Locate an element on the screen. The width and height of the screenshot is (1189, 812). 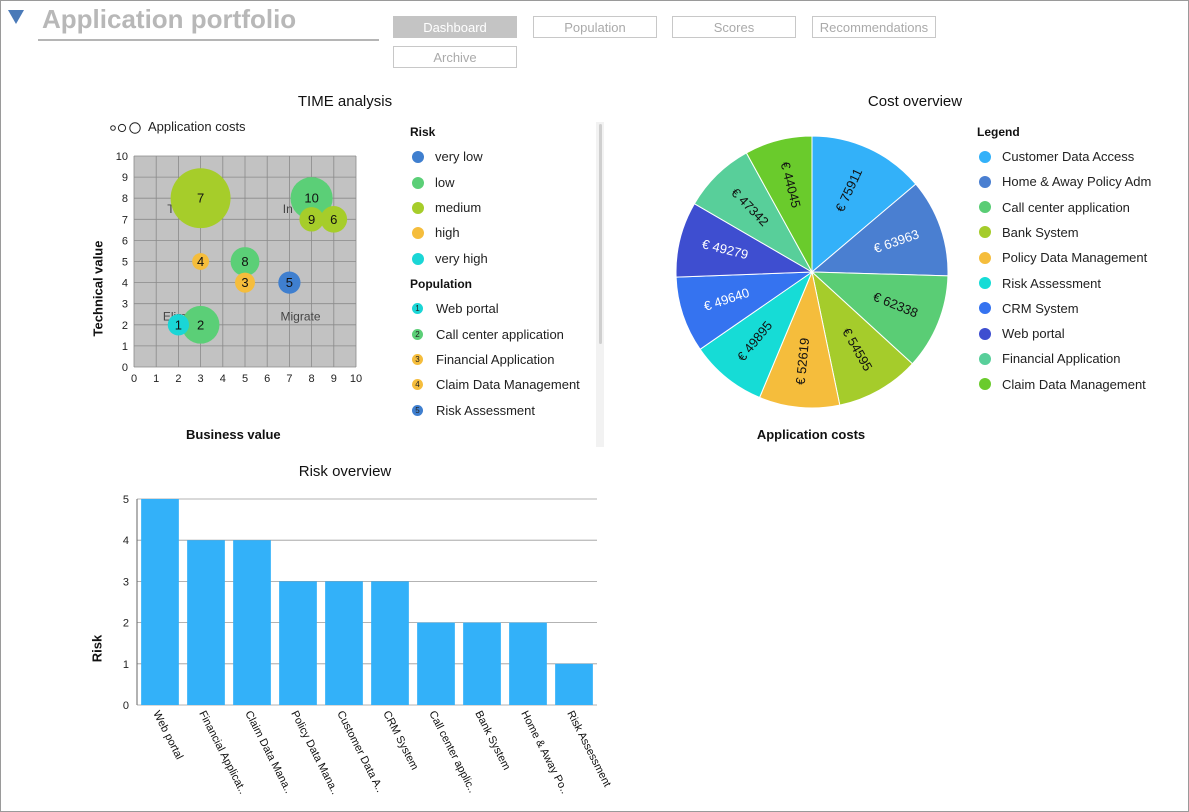
legend-risk-low: low is located at coordinates (433, 183).